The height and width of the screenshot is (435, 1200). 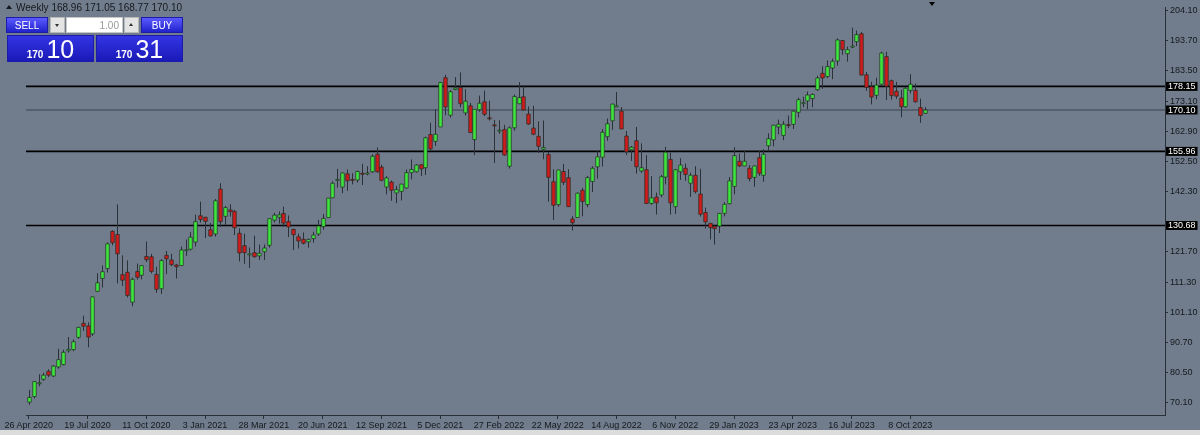 I want to click on sell-button: SELL, so click(x=27, y=25).